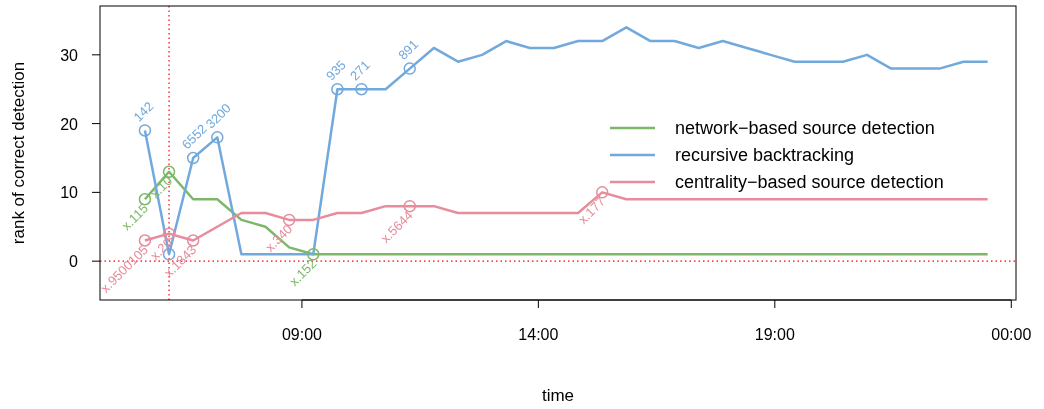 This screenshot has height=409, width=1044. Describe the element at coordinates (74, 262) in the screenshot. I see `y-tick-label: 0` at that location.